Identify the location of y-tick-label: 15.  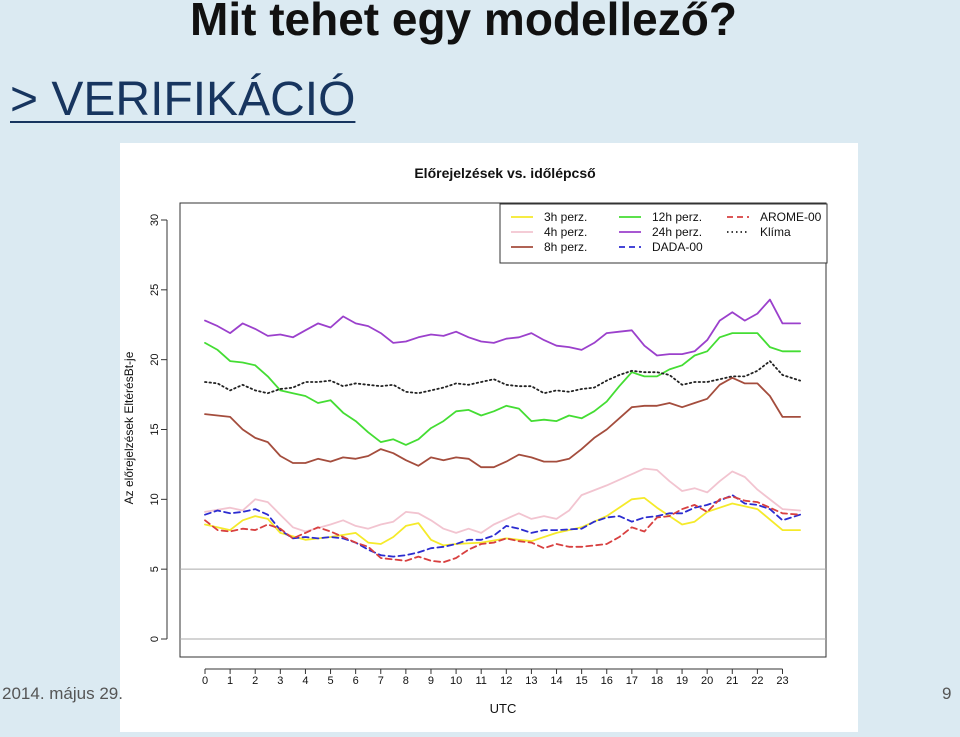
(155, 429).